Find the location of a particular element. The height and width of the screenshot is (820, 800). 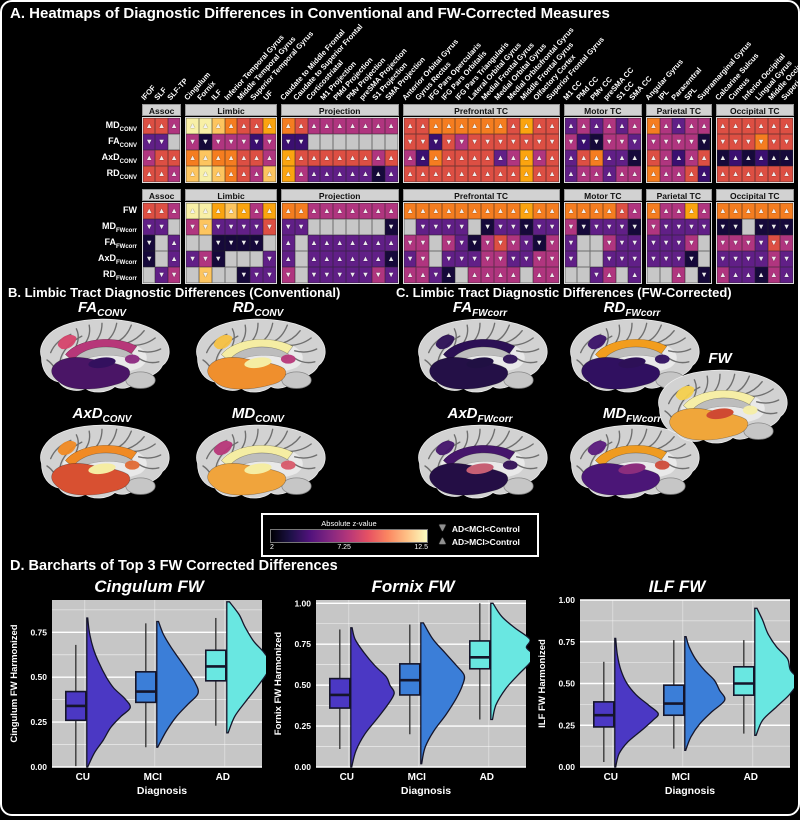

heatmap-grid: ▲ ▲ ▲ ▲ ▲ ▲ ▼ ▼ ▼ ▼ ▼ ▼ ▼ ▼ ▼ ▼ ▼ ▼ ▼ ▼ ▼ ▲ ▲ is located at coordinates (603, 243).